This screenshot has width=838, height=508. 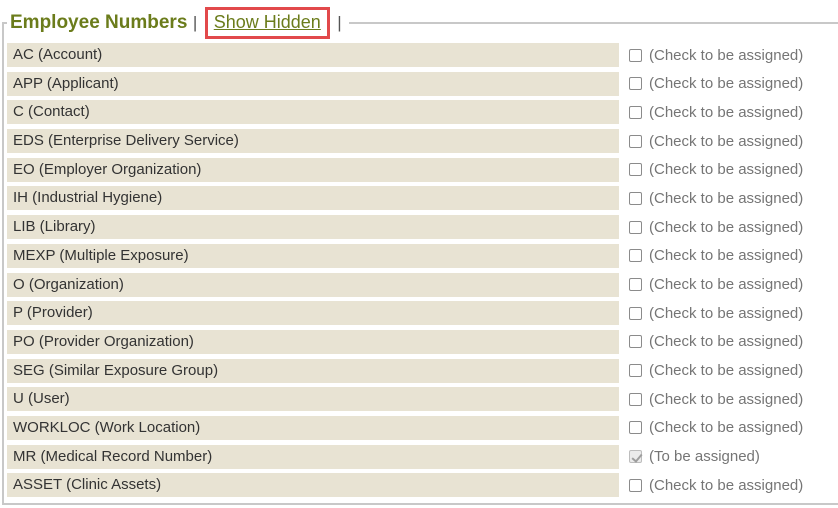 I want to click on table-row: LIB (Library) (Check to be assigned), so click(x=422, y=227).